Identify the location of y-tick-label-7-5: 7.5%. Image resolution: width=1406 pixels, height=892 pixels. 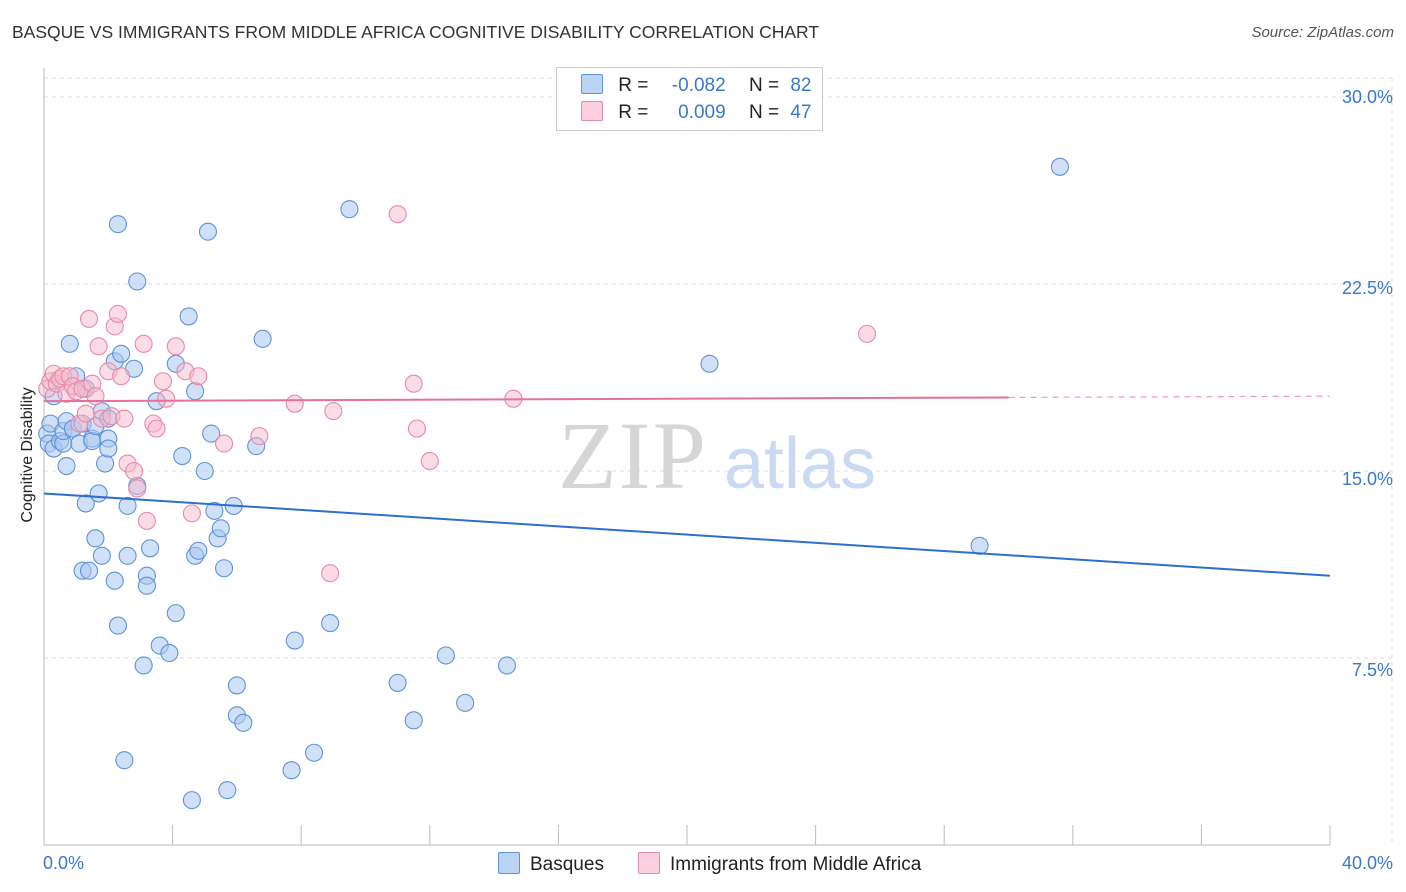
(1372, 670).